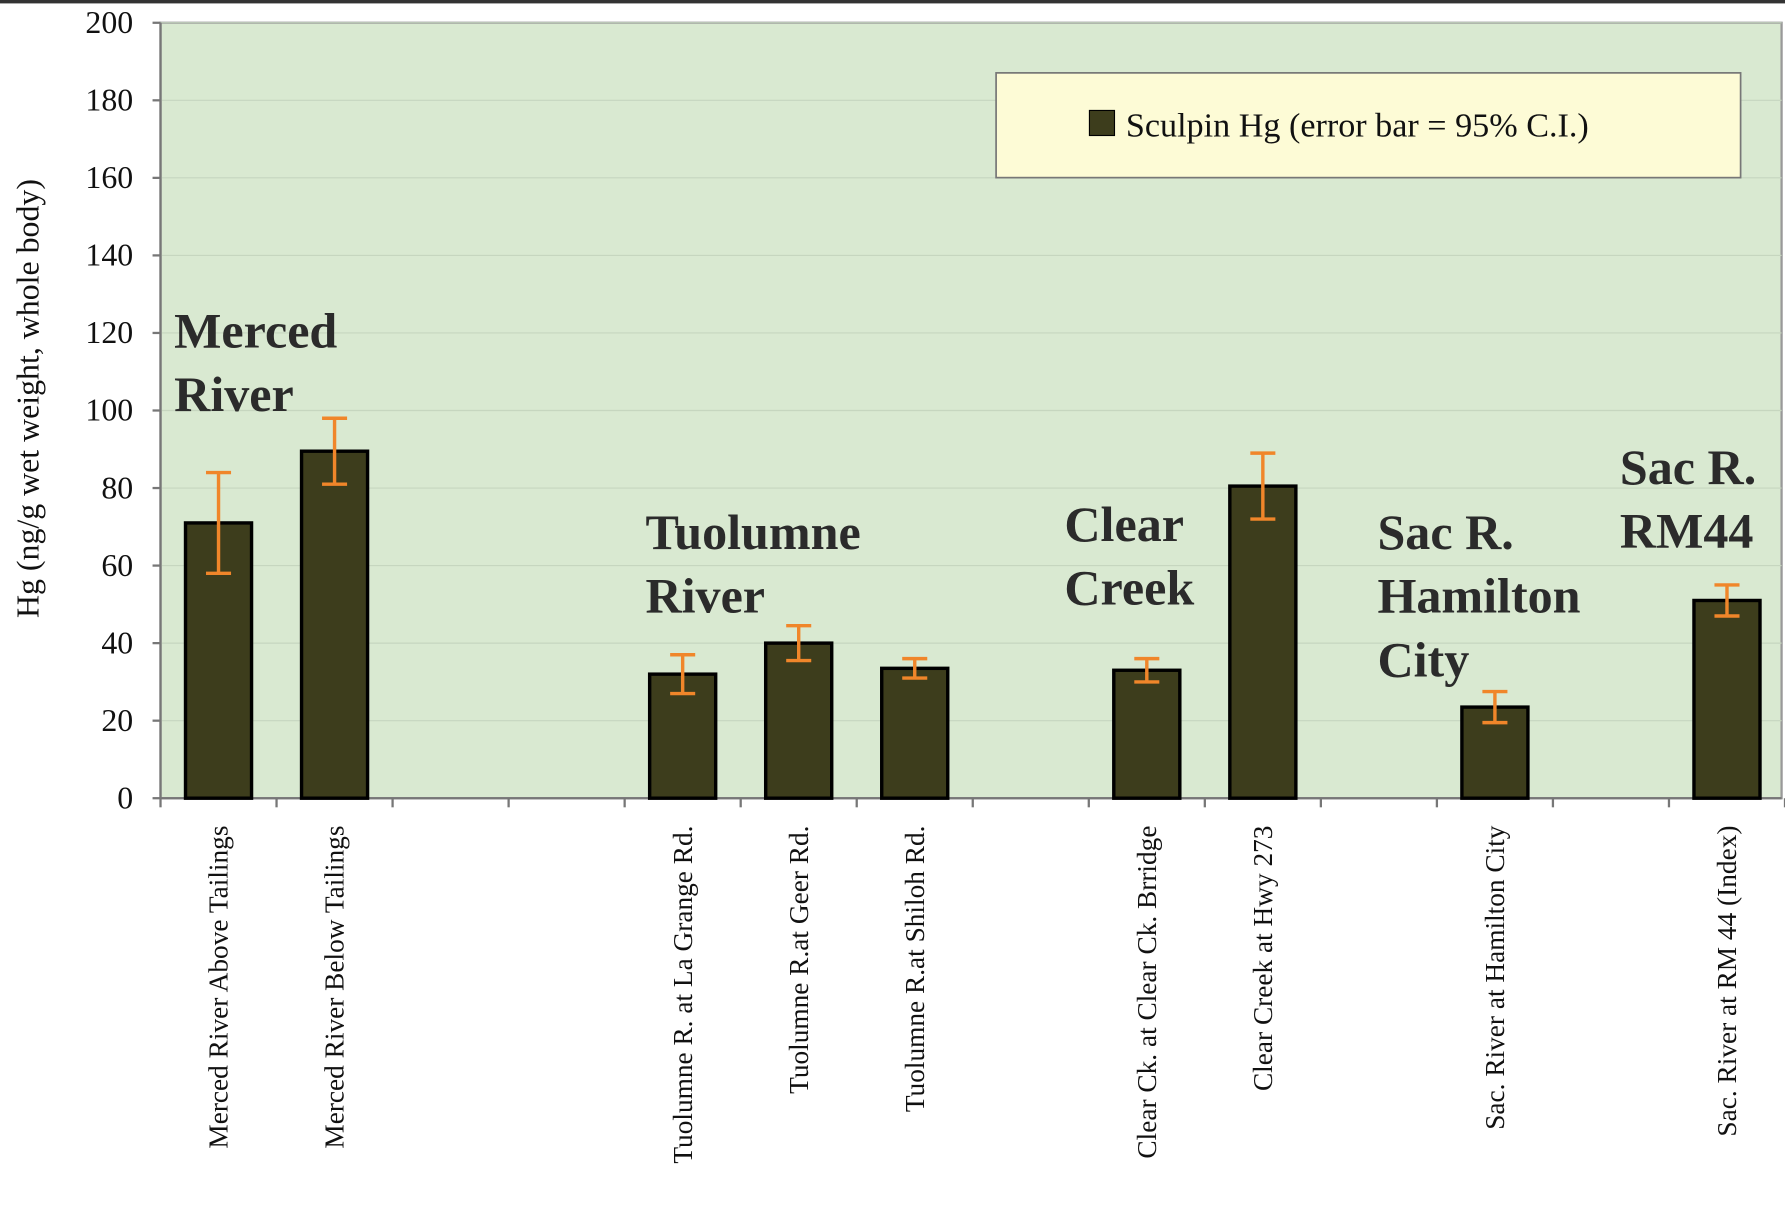  What do you see at coordinates (1147, 992) in the screenshot?
I see `x-tick-label: Clear Ck. at Clear Ck. Brridge` at bounding box center [1147, 992].